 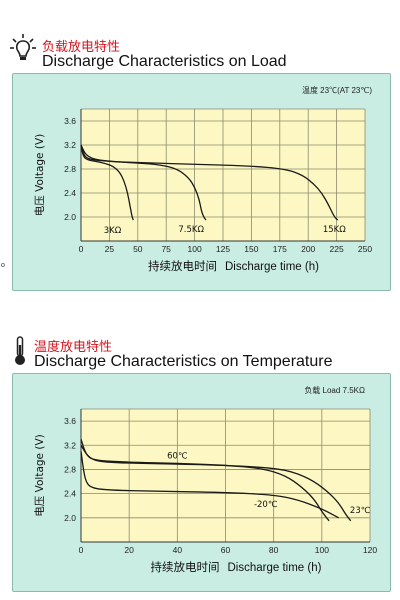 I want to click on c0-ylabel-cn: 电压, so click(x=39, y=204).